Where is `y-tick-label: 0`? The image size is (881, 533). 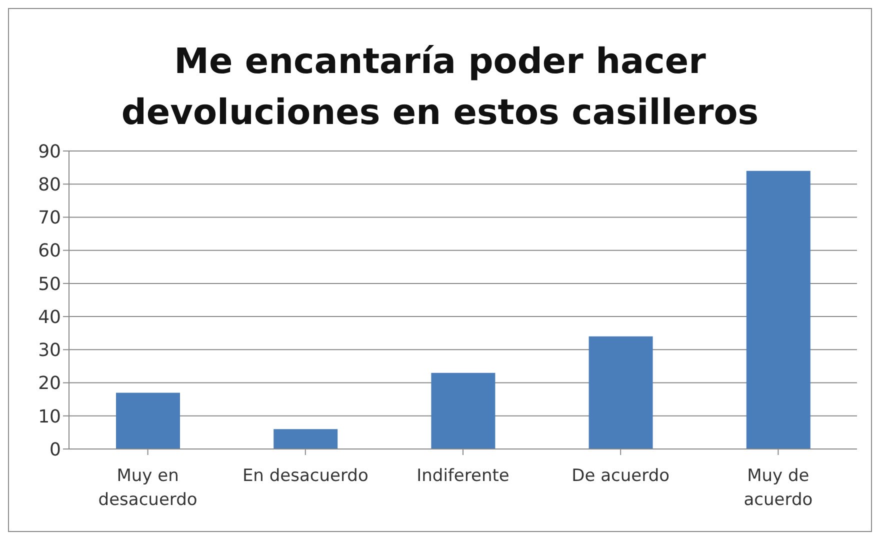
y-tick-label: 0 is located at coordinates (55, 449).